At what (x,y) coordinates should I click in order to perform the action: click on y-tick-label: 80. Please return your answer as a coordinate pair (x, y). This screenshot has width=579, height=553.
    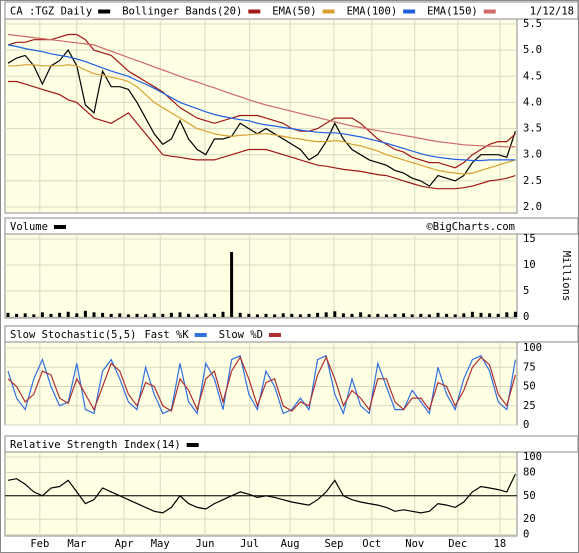
    Looking at the image, I should click on (529, 473).